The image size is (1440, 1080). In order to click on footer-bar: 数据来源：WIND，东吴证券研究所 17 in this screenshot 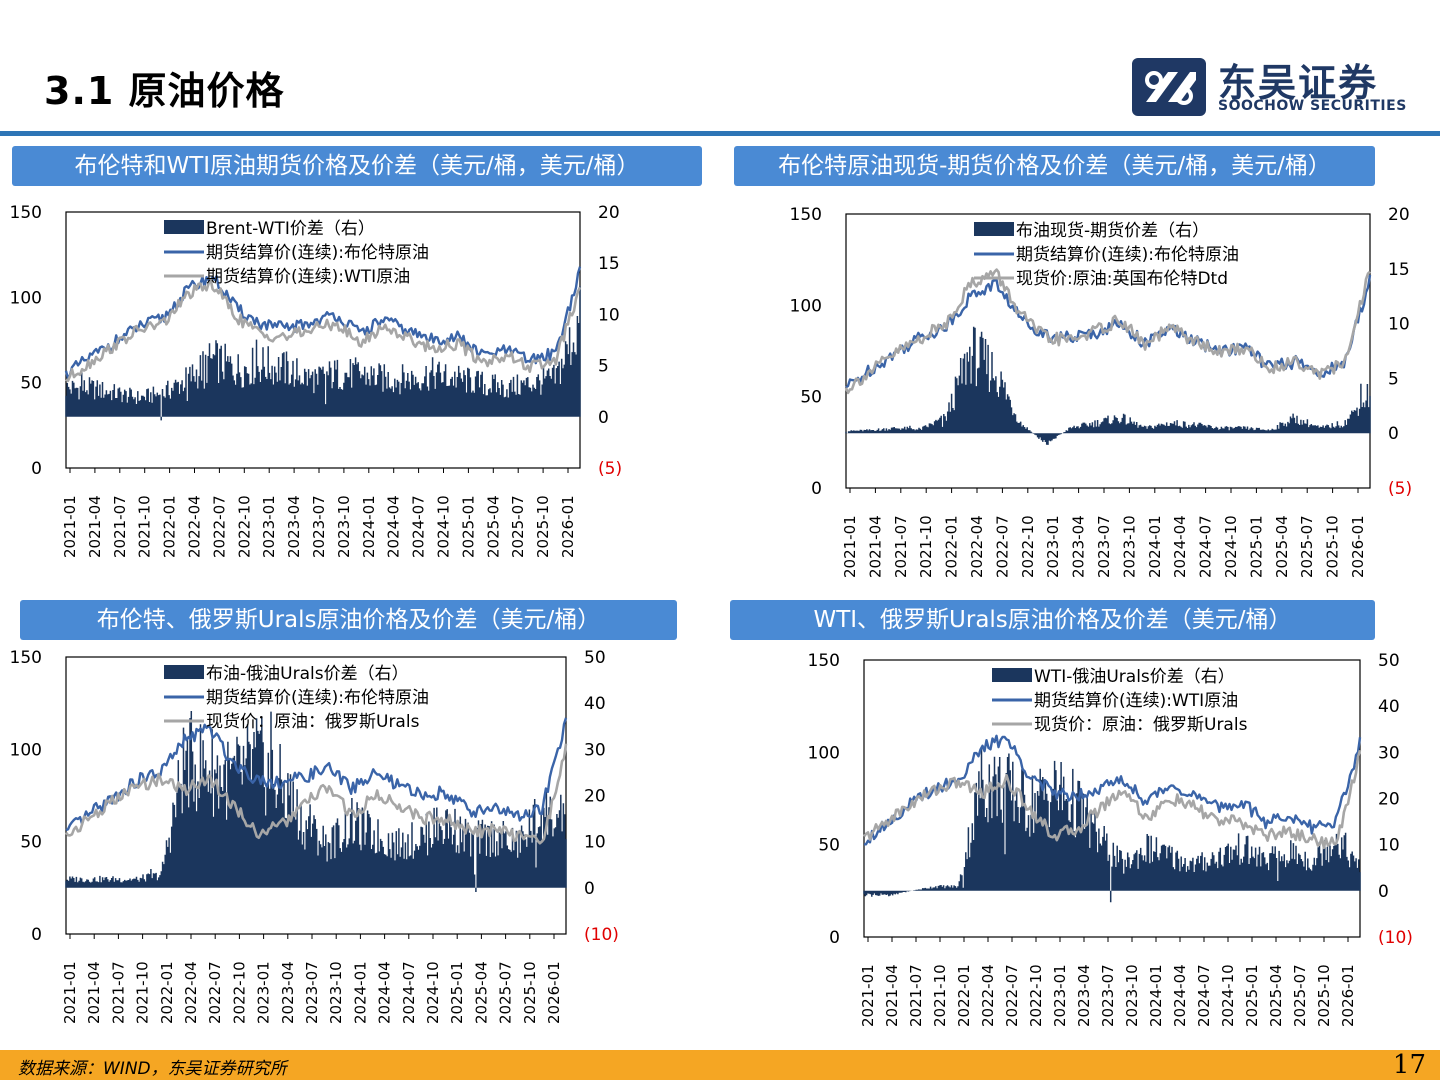, I will do `click(720, 1065)`.